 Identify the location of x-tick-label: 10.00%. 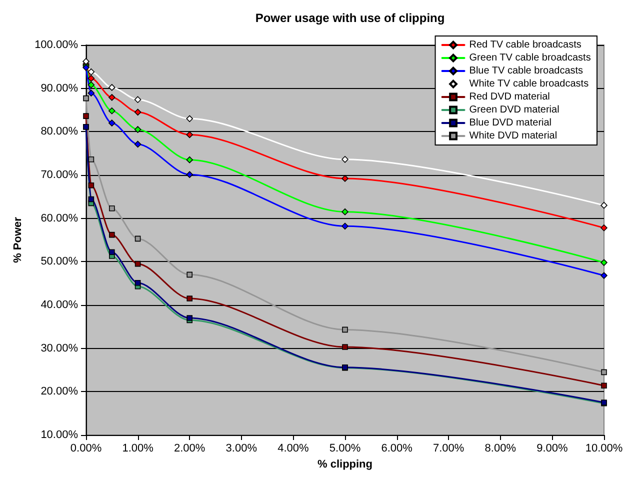
(604, 448).